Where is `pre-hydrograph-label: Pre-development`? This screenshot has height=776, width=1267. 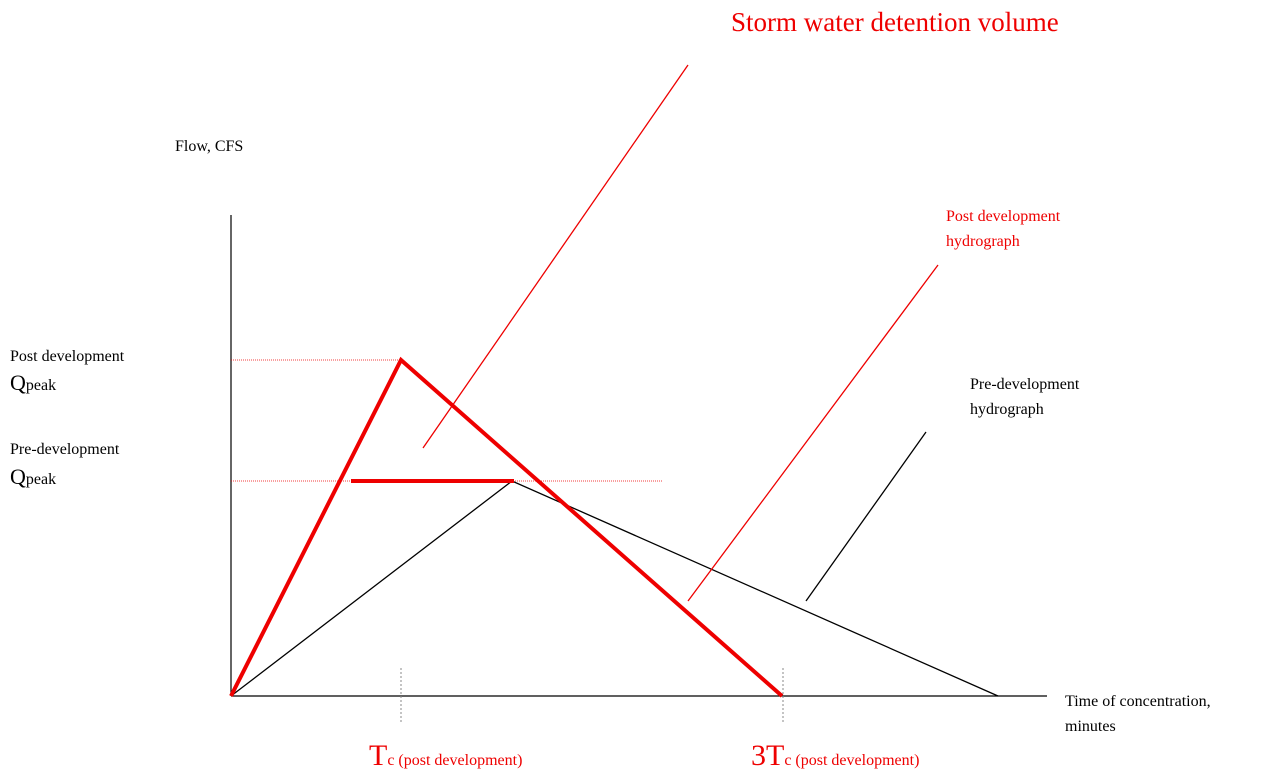
pre-hydrograph-label: Pre-development is located at coordinates (1025, 384).